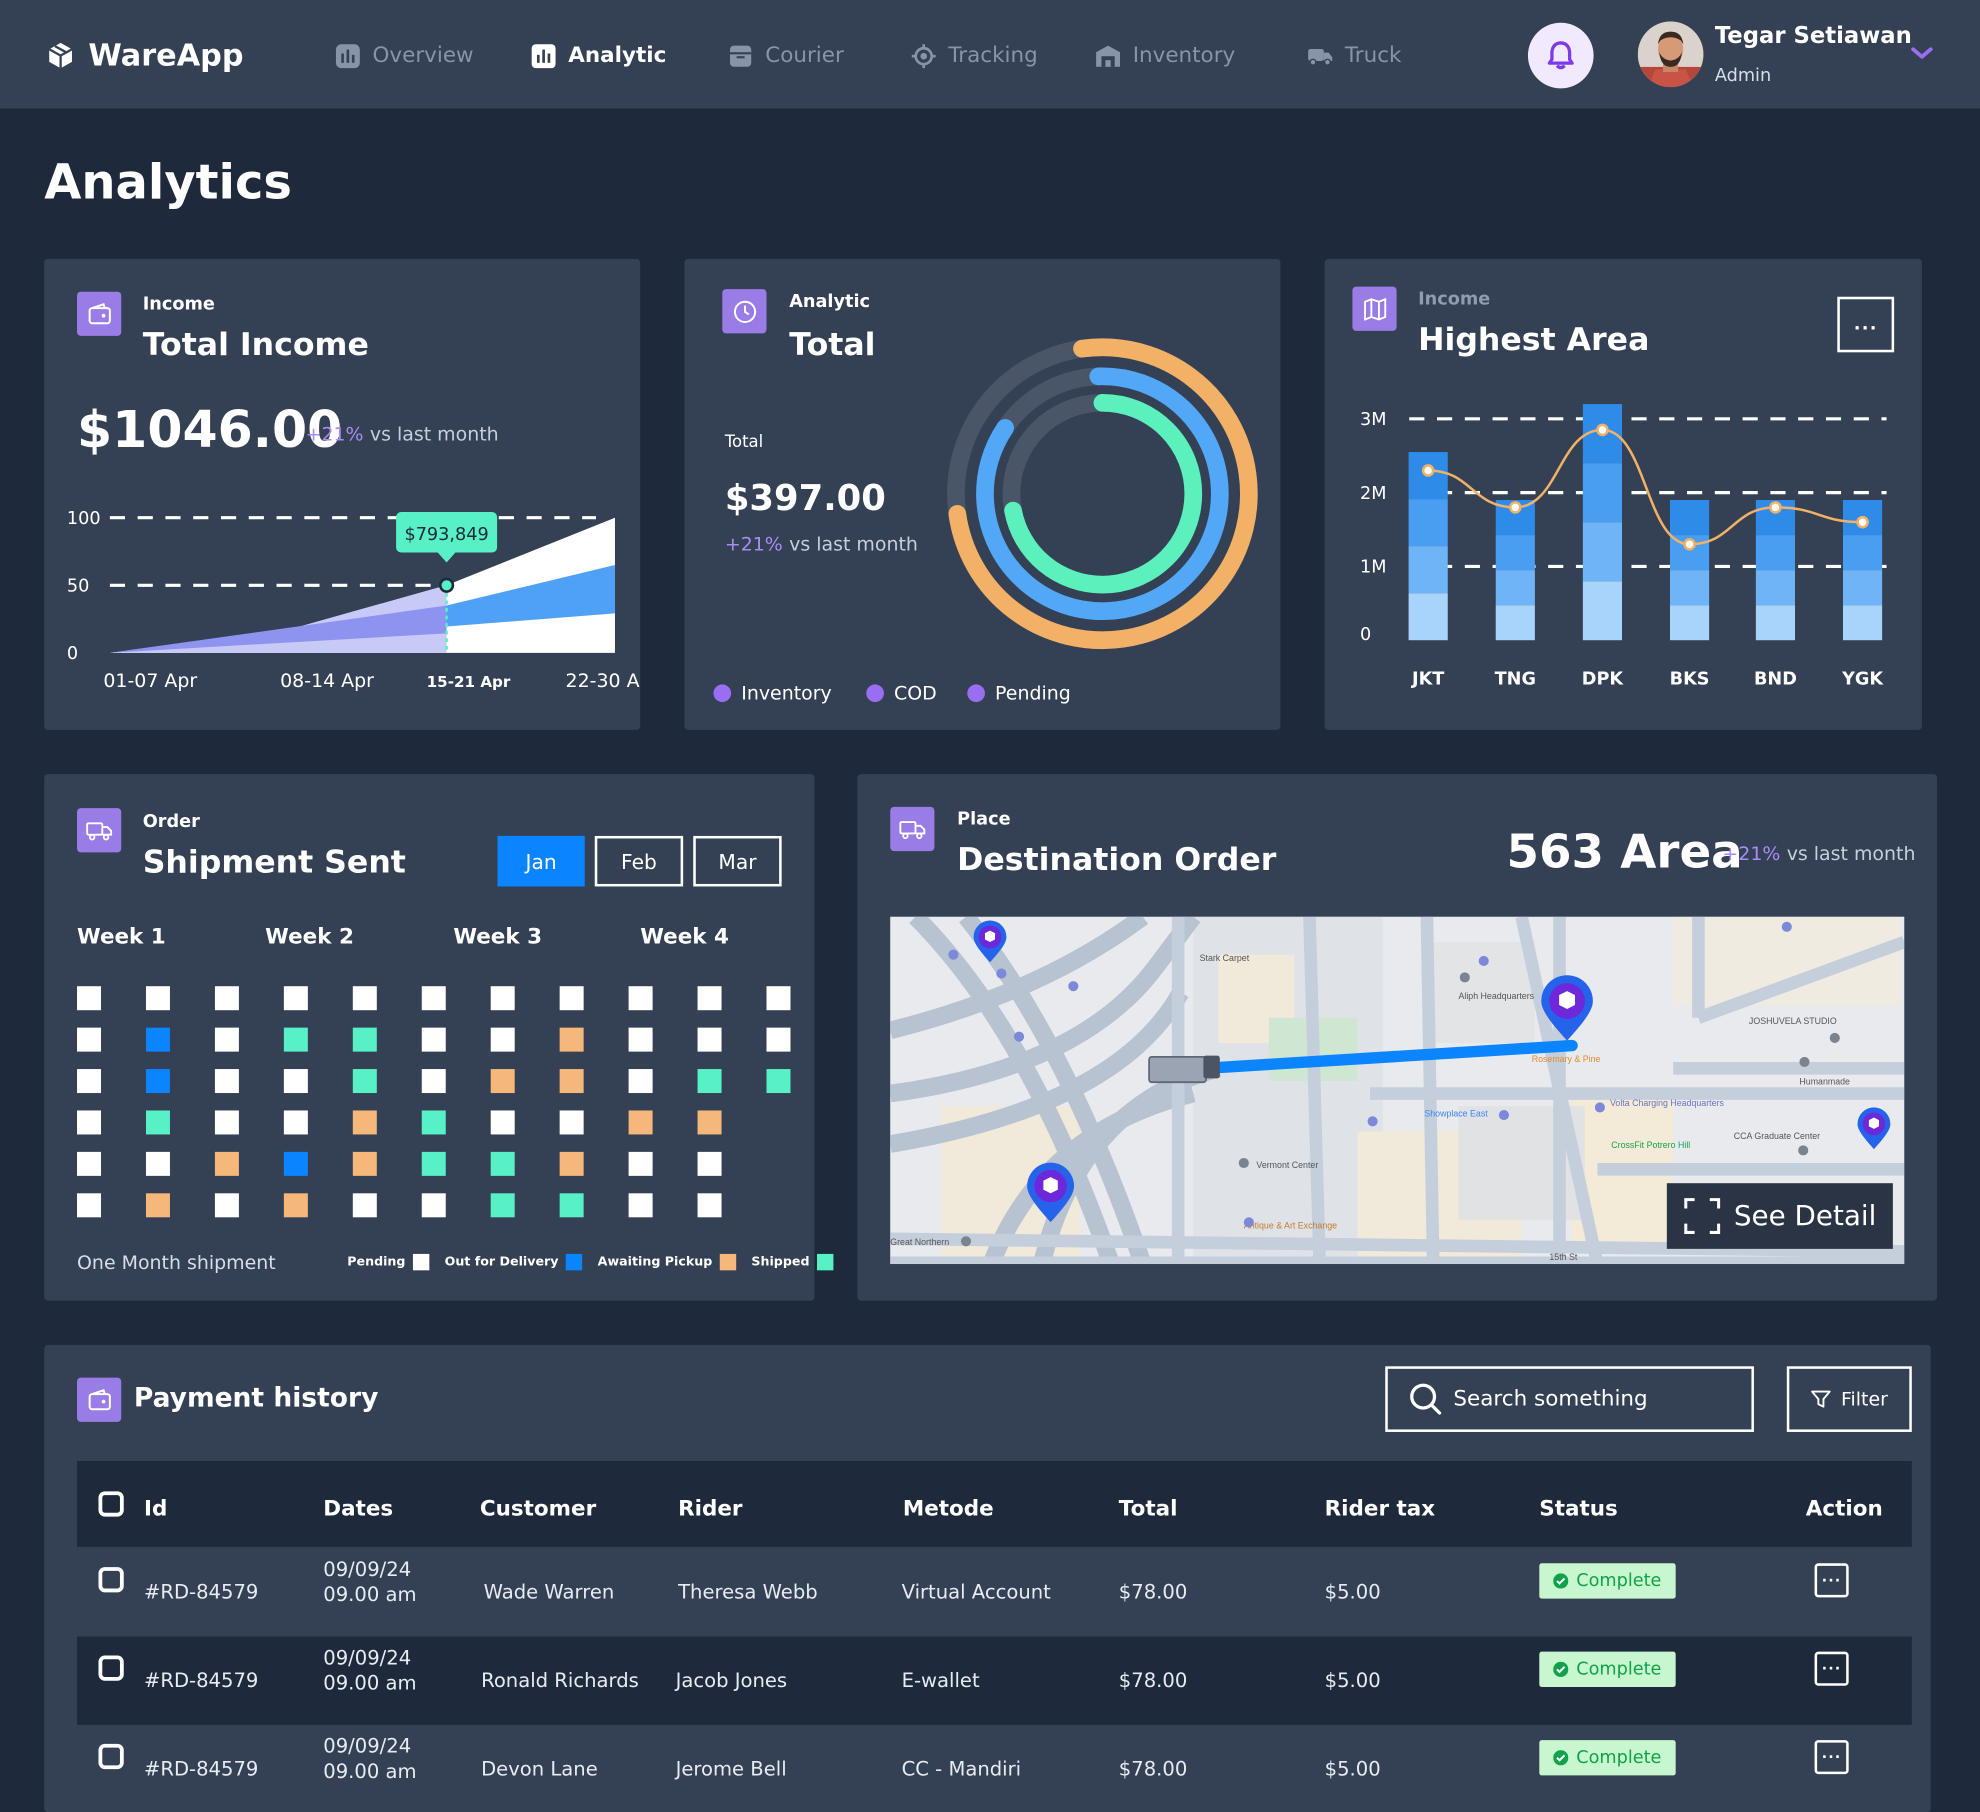 The image size is (1980, 1812). I want to click on legend-label: Shipped, so click(780, 1262).